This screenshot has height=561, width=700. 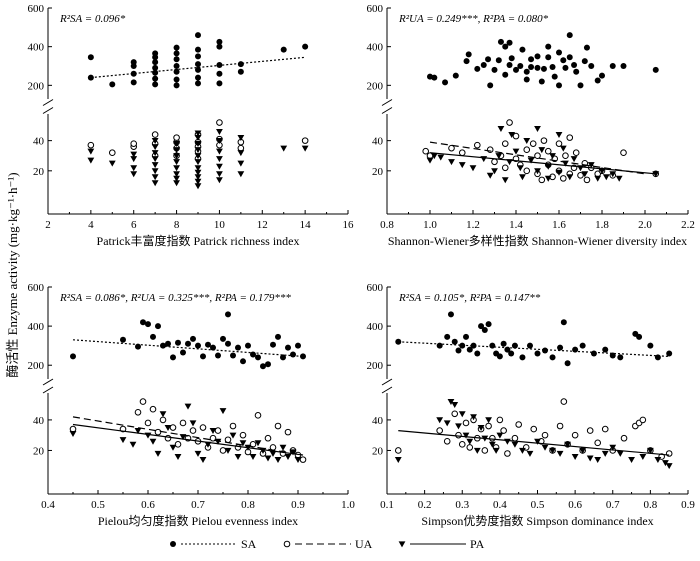 I want to click on legend-item-sa: SA, so click(x=213, y=544).